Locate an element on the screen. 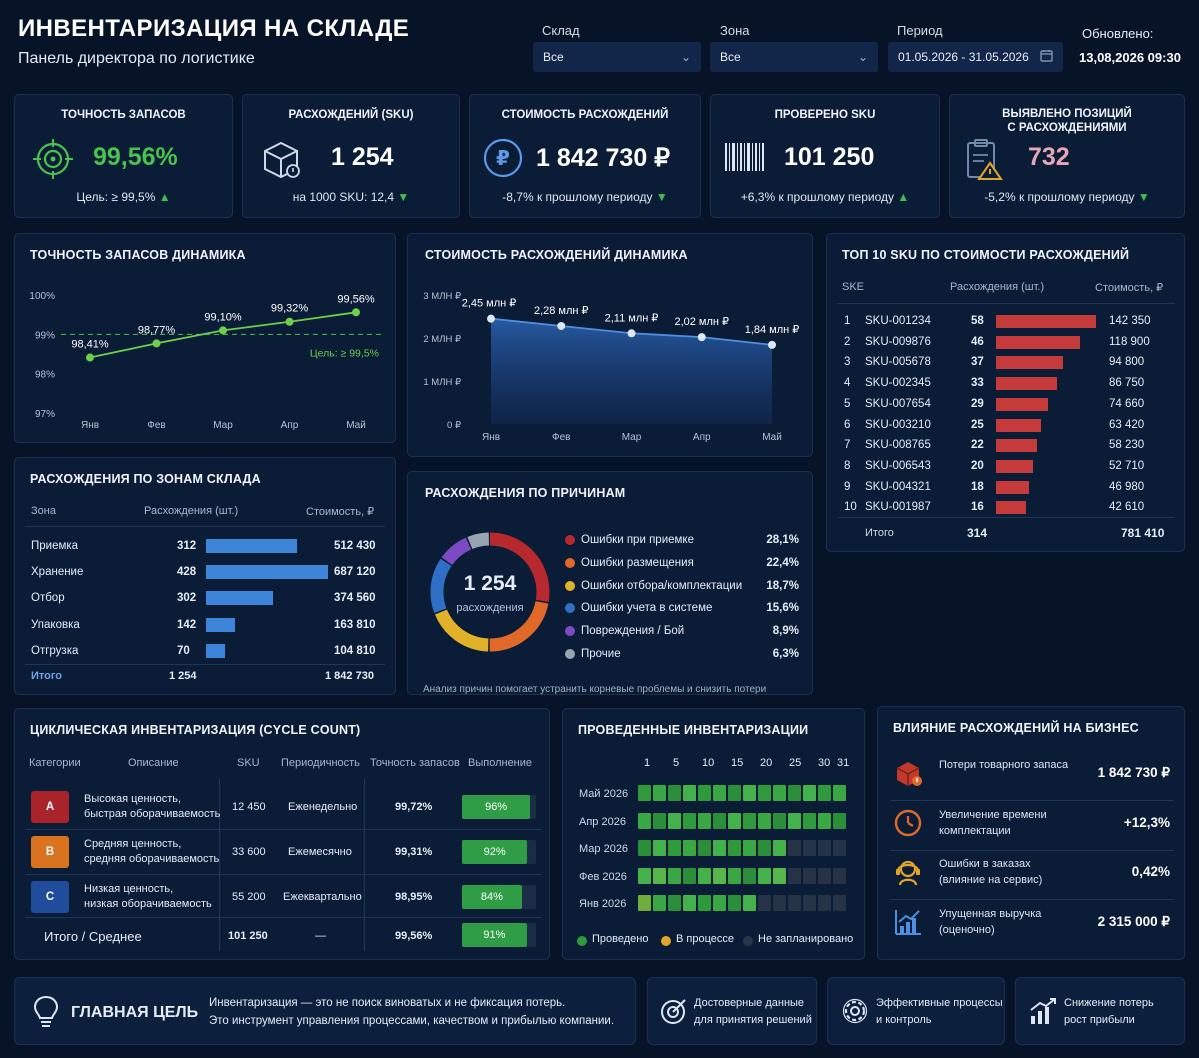 The width and height of the screenshot is (1199, 1058). total-cost: 781 410 is located at coordinates (1143, 533).